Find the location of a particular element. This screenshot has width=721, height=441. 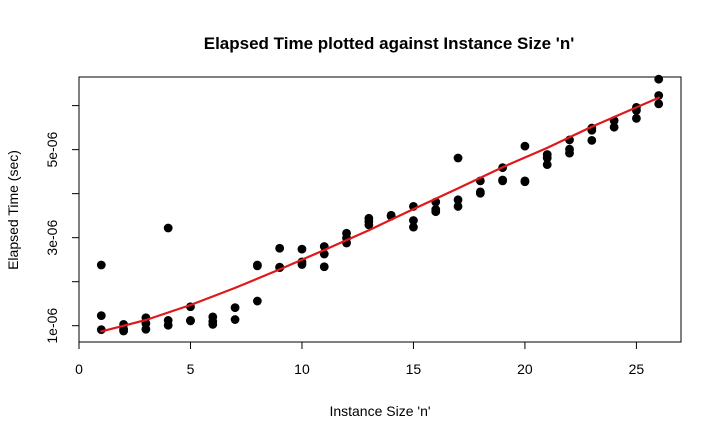

x-tick-label: 15 is located at coordinates (414, 369).